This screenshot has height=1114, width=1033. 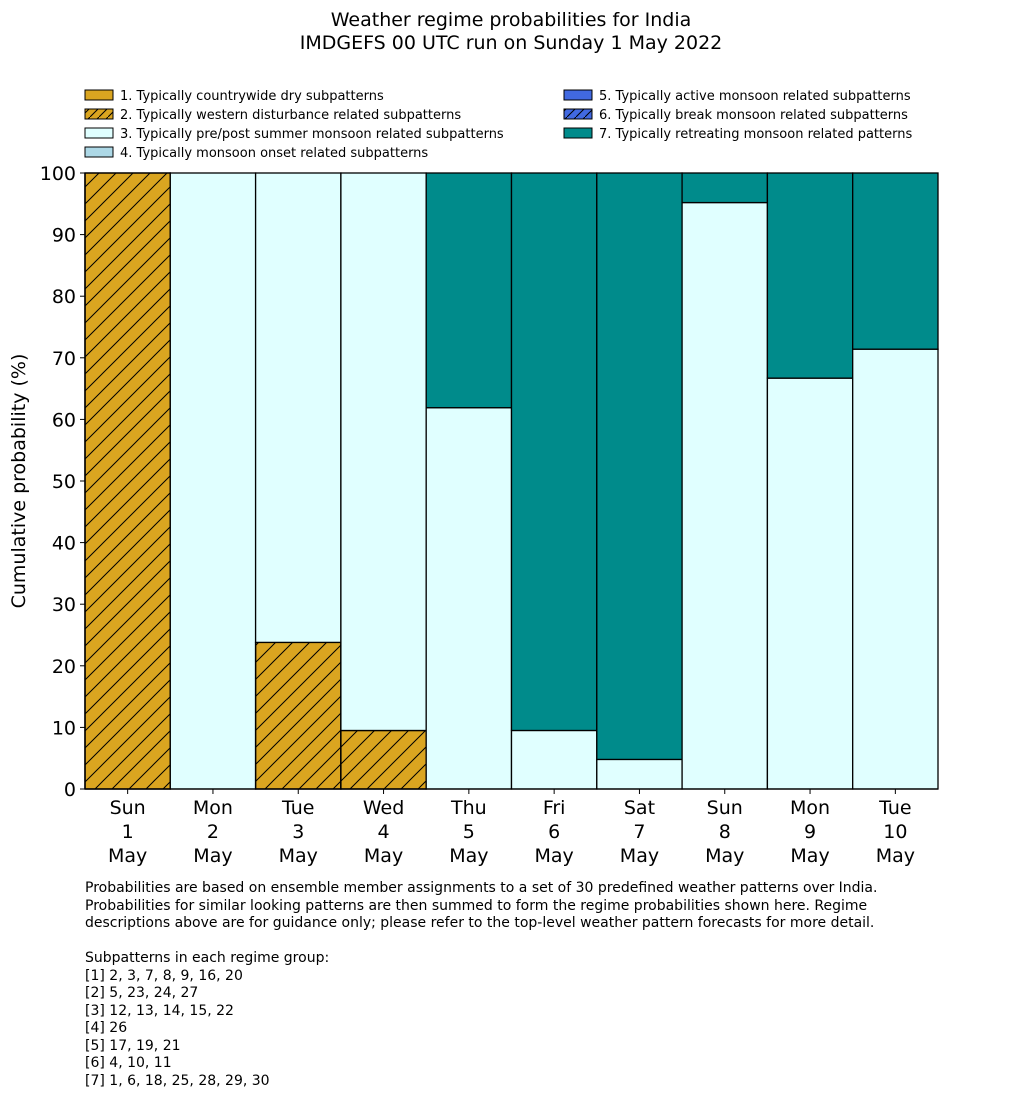 I want to click on y-tick-label: 60, so click(x=64, y=420).